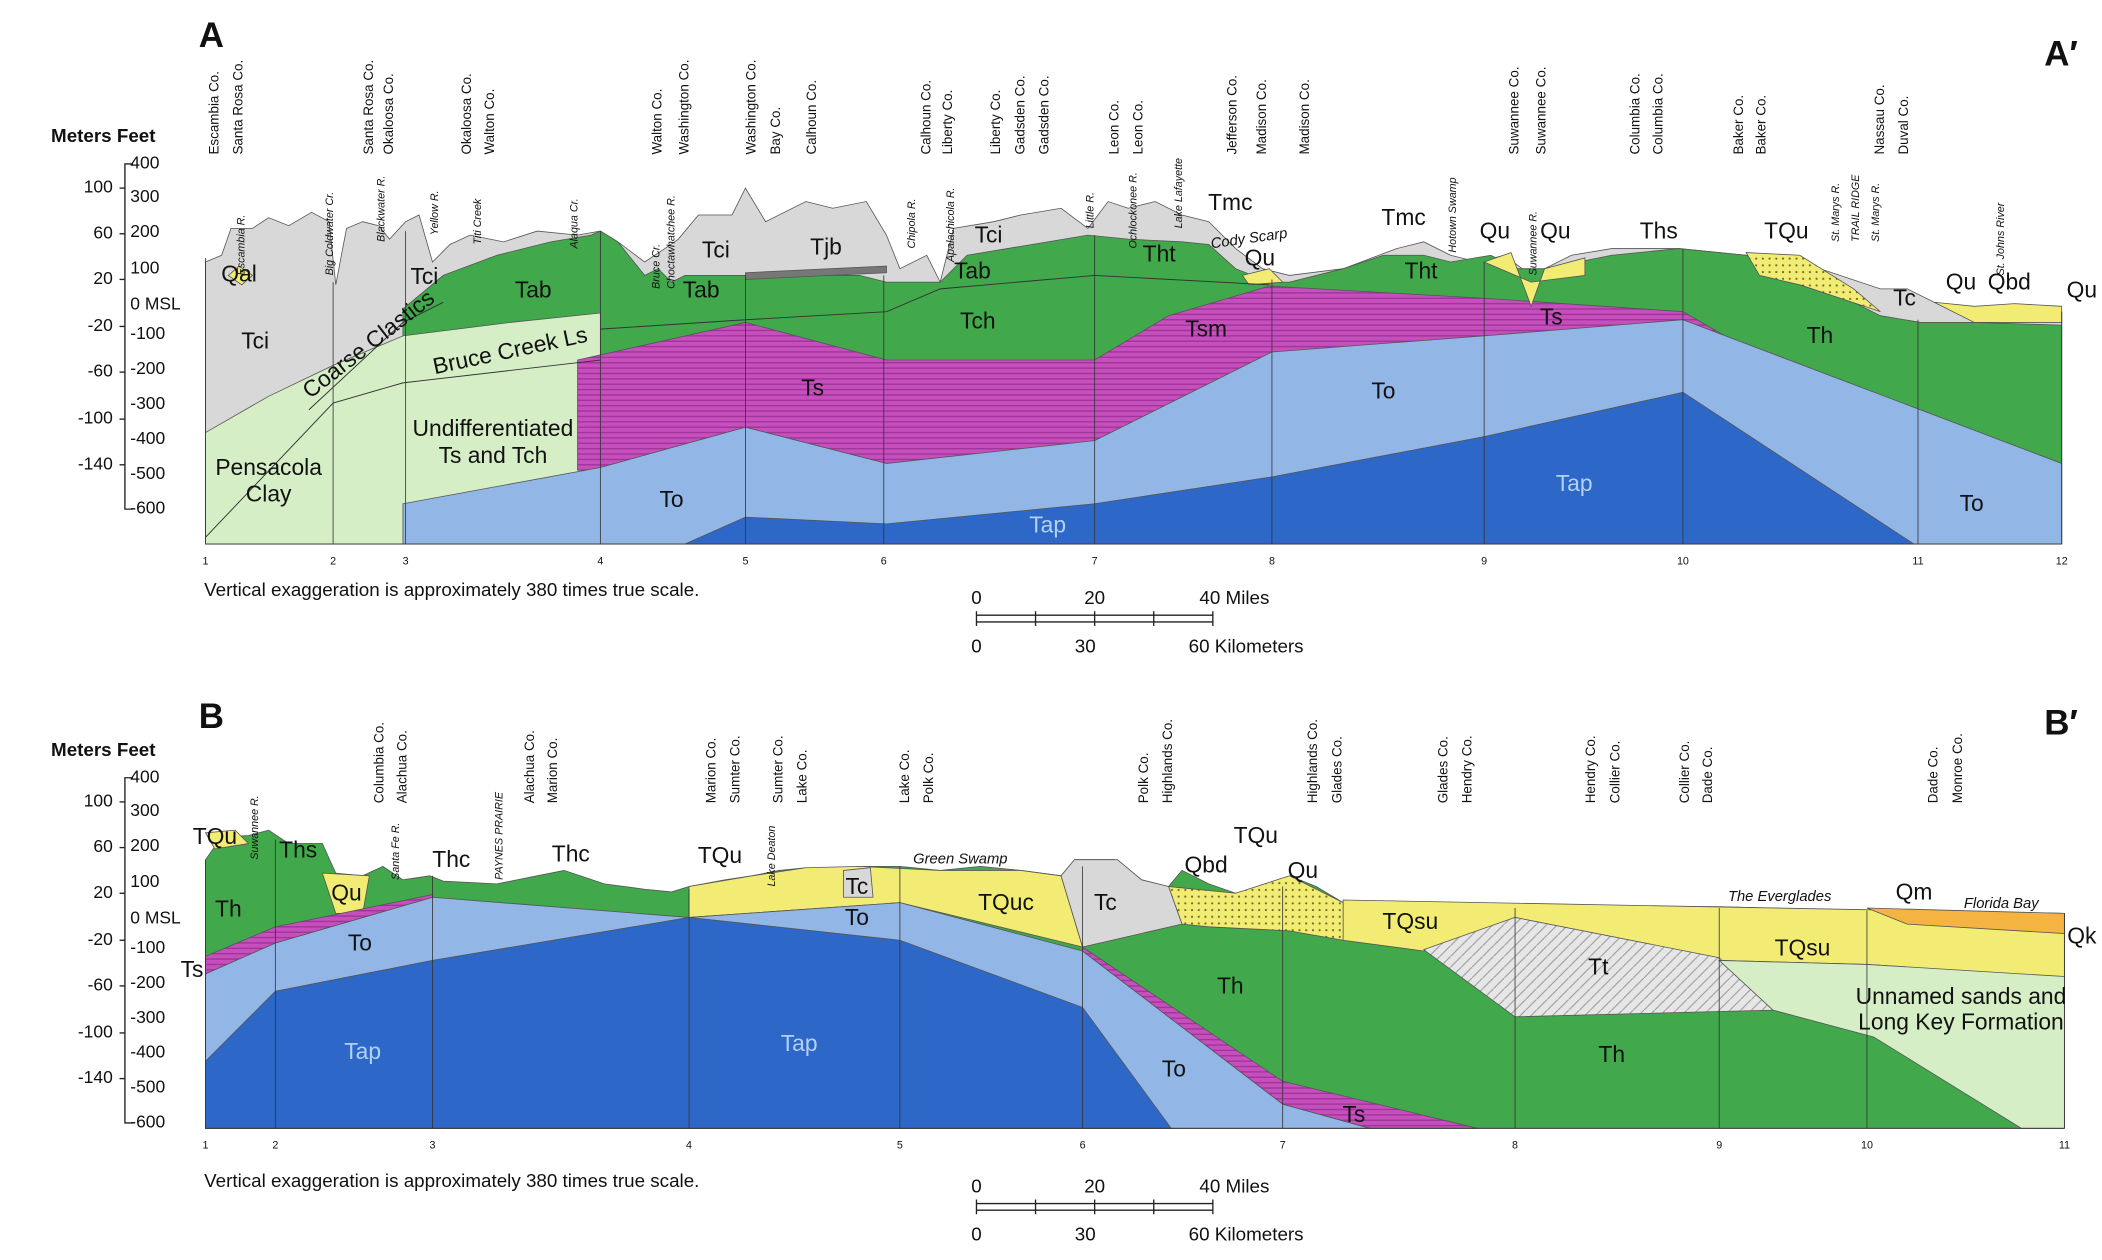 The image size is (2102, 1260). What do you see at coordinates (1262, 277) in the screenshot?
I see `unit-qu` at bounding box center [1262, 277].